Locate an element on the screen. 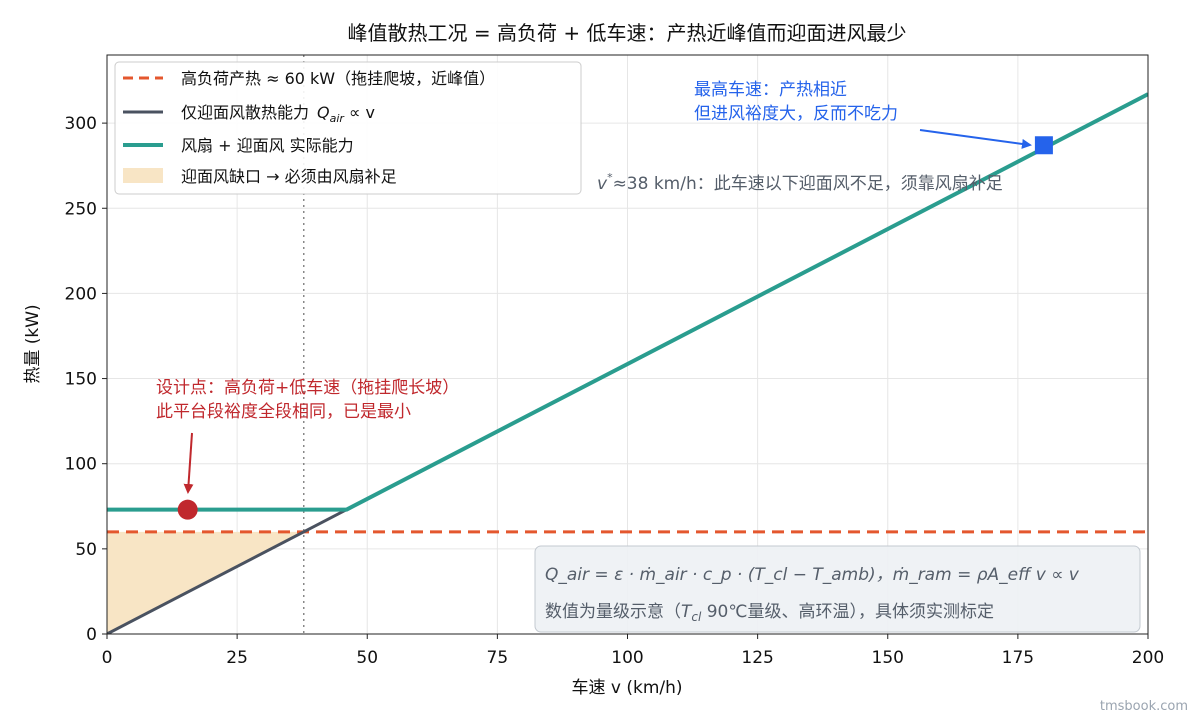  annotation-vstar-symbol: v is located at coordinates (602, 184).